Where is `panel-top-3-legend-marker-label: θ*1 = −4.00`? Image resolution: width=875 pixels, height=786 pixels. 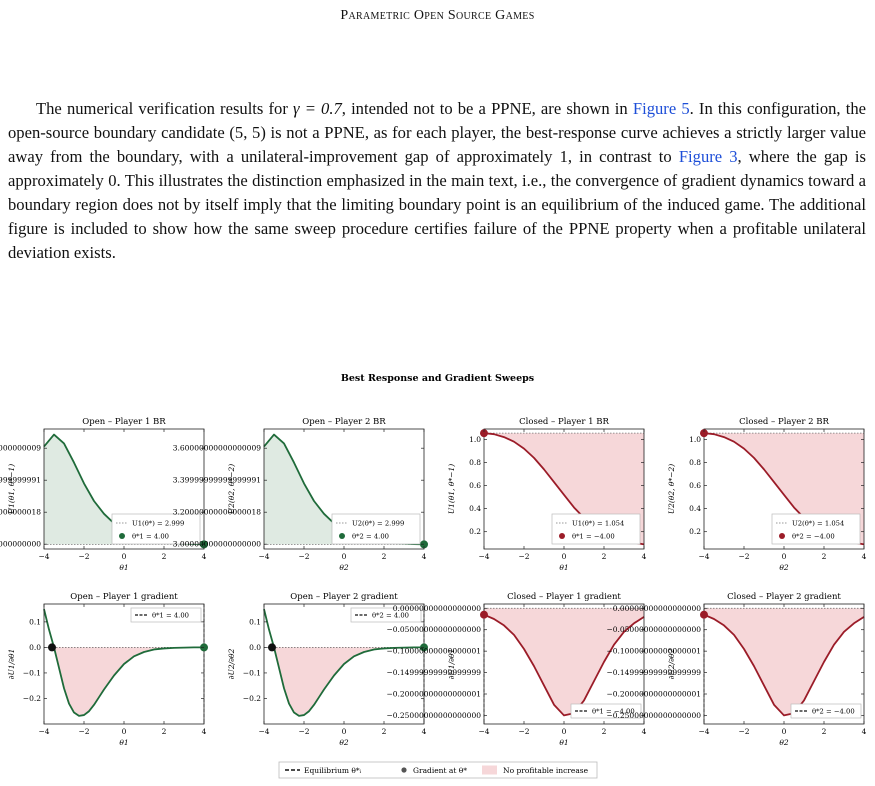
panel-top-3-legend-marker-label: θ*1 = −4.00 is located at coordinates (593, 537).